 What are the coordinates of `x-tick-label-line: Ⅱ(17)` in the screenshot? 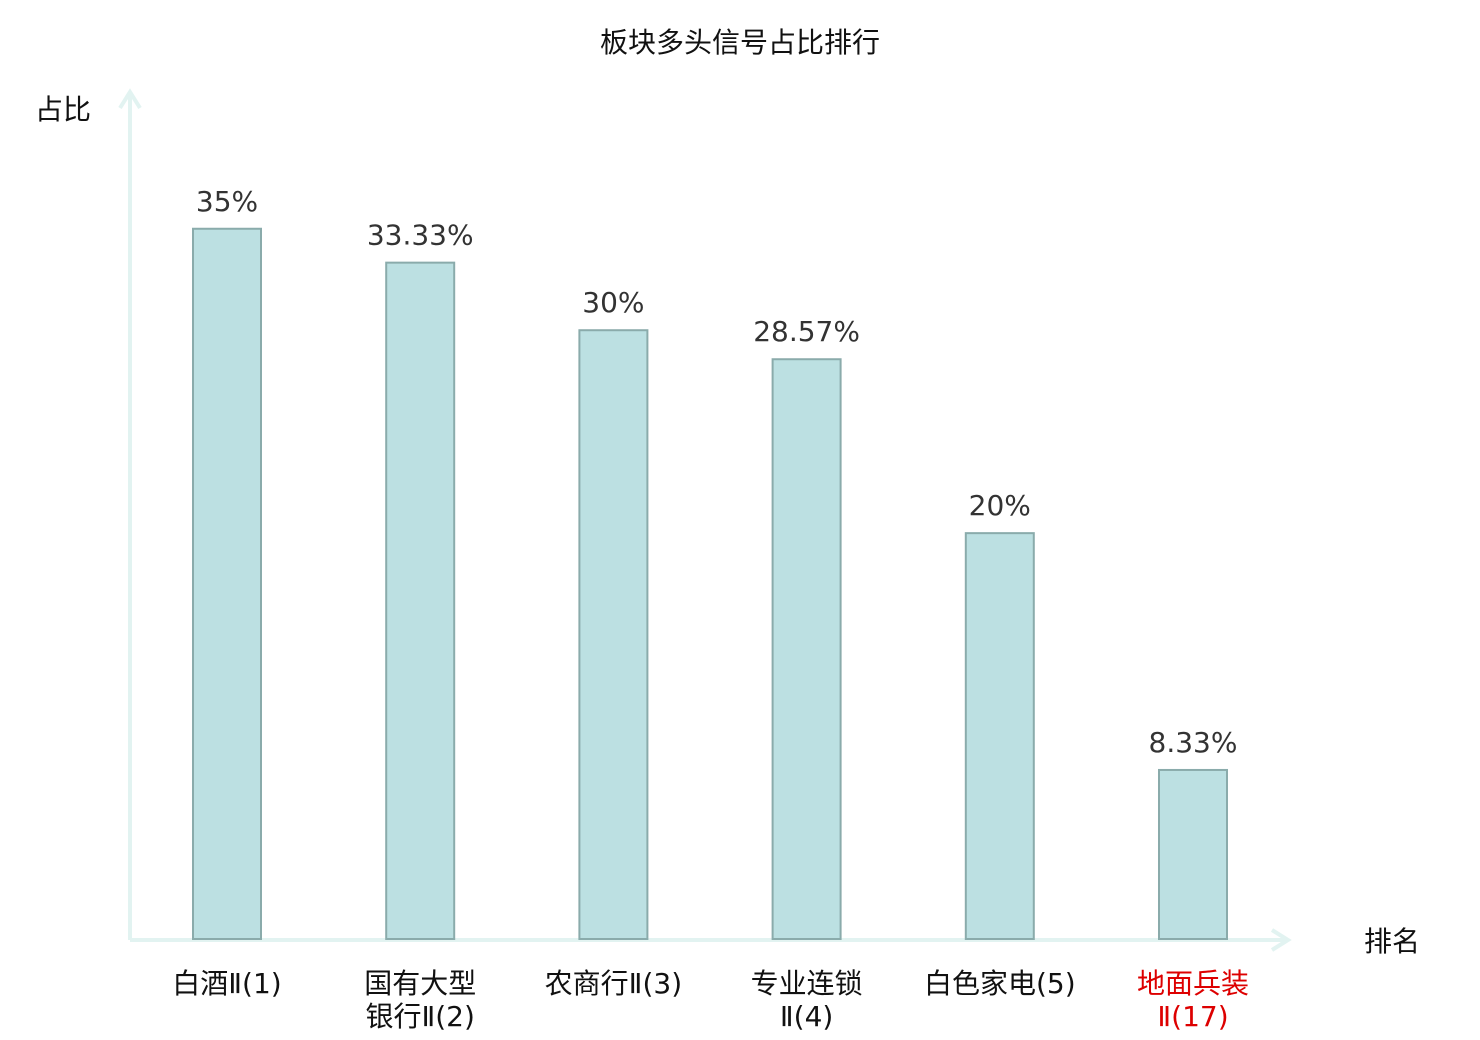 It's located at (1192, 1016).